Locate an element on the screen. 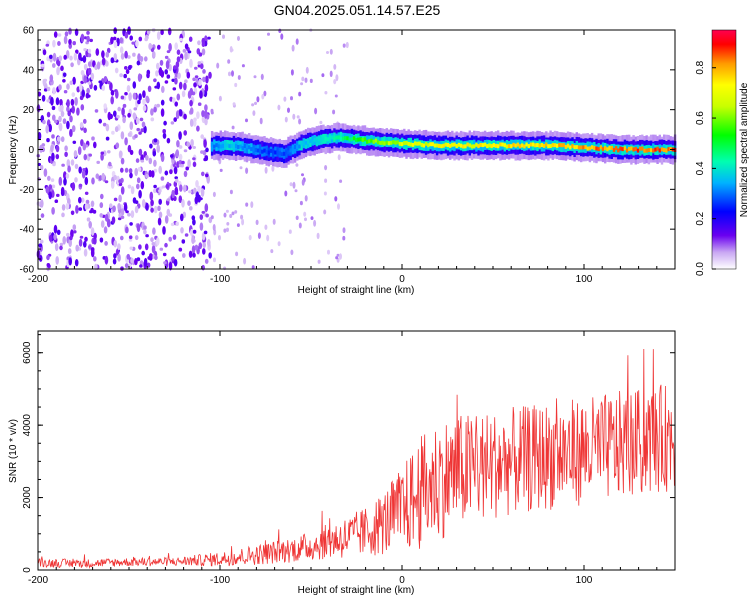 This screenshot has width=750, height=600. y-tick-label: -60 is located at coordinates (27, 270).